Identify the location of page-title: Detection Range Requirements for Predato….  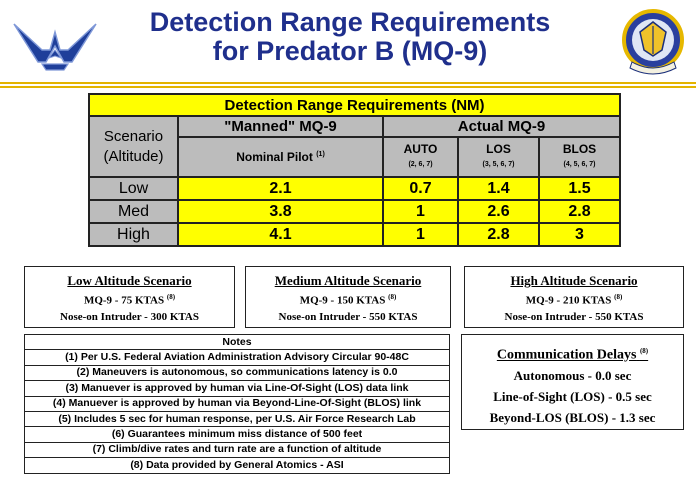
(350, 37).